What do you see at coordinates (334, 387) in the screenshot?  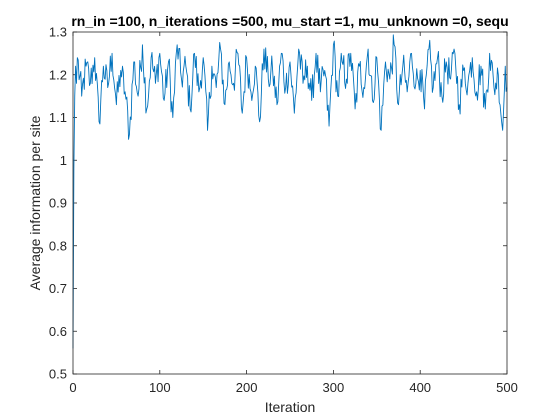 I see `x-tick-label: 300` at bounding box center [334, 387].